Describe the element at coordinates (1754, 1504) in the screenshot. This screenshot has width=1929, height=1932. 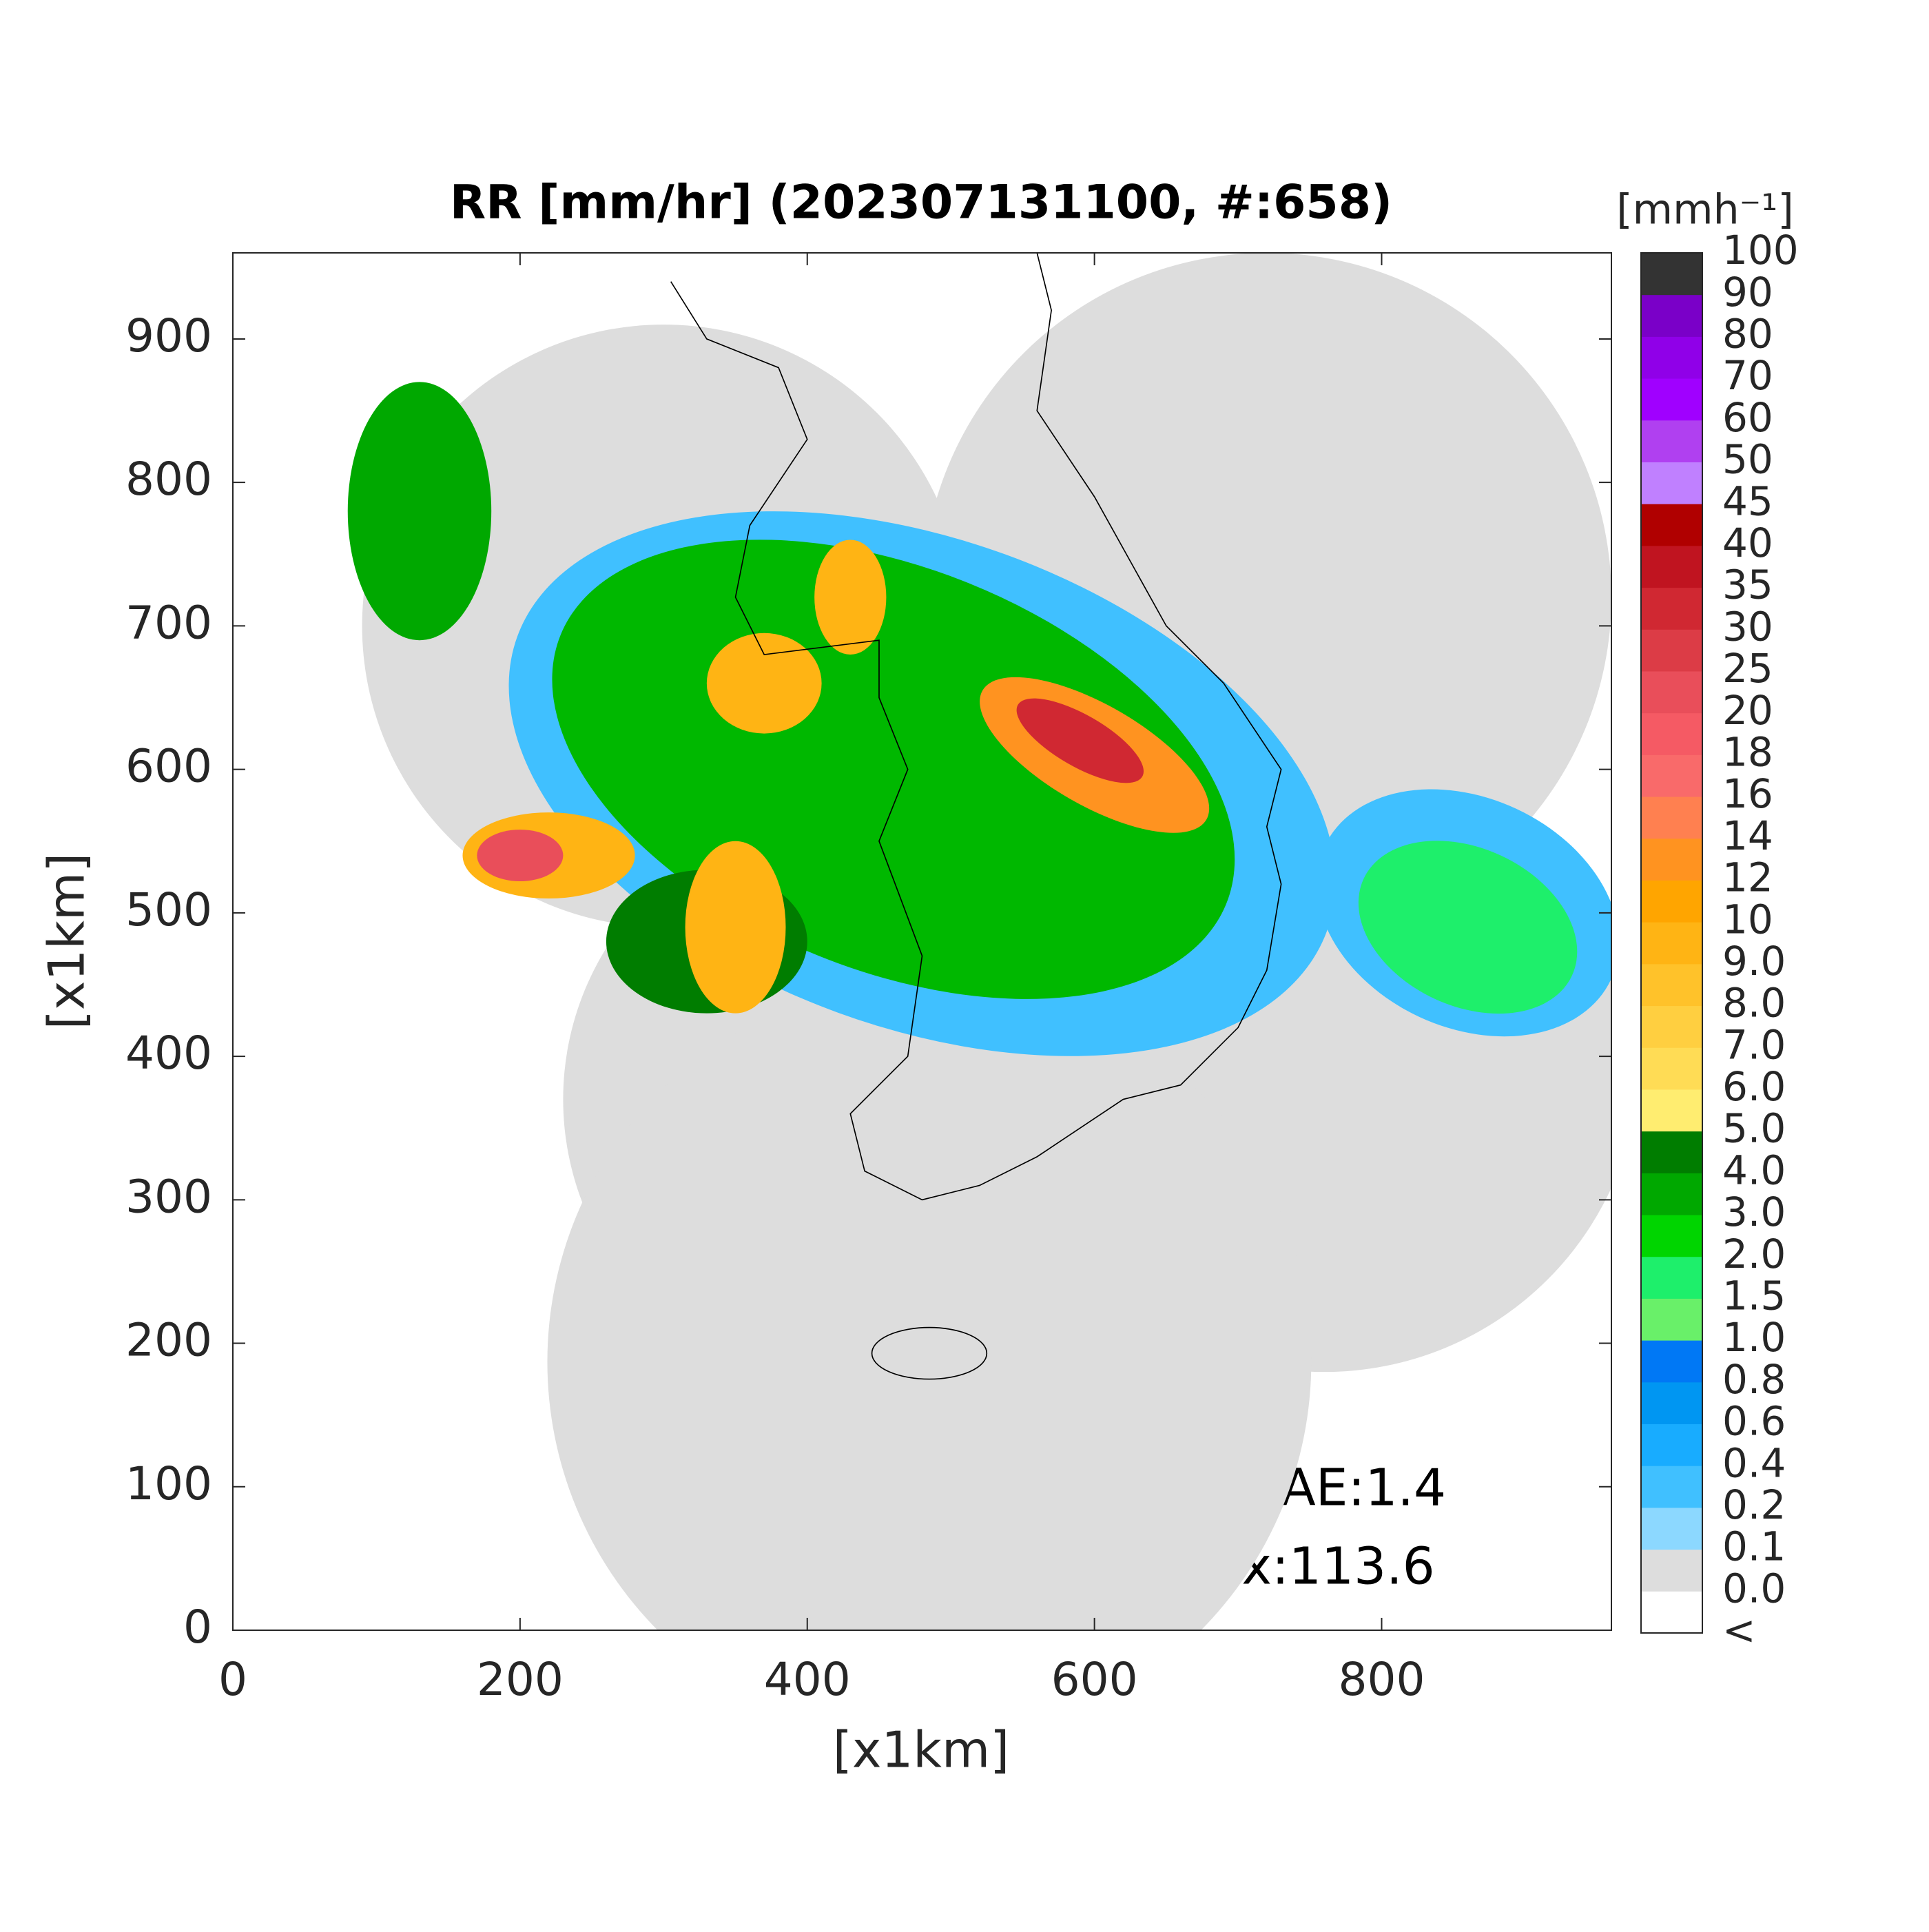
I see `colorbar-tick-label: 0.2` at that location.